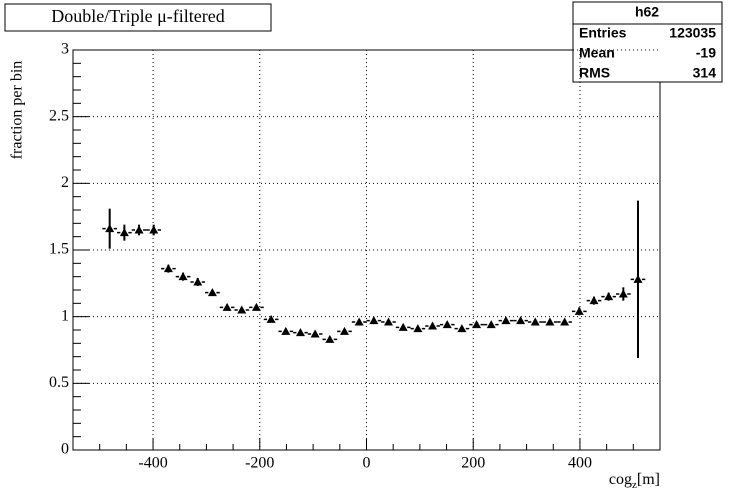  Describe the element at coordinates (580, 463) in the screenshot. I see `x-tick-label: 400` at that location.